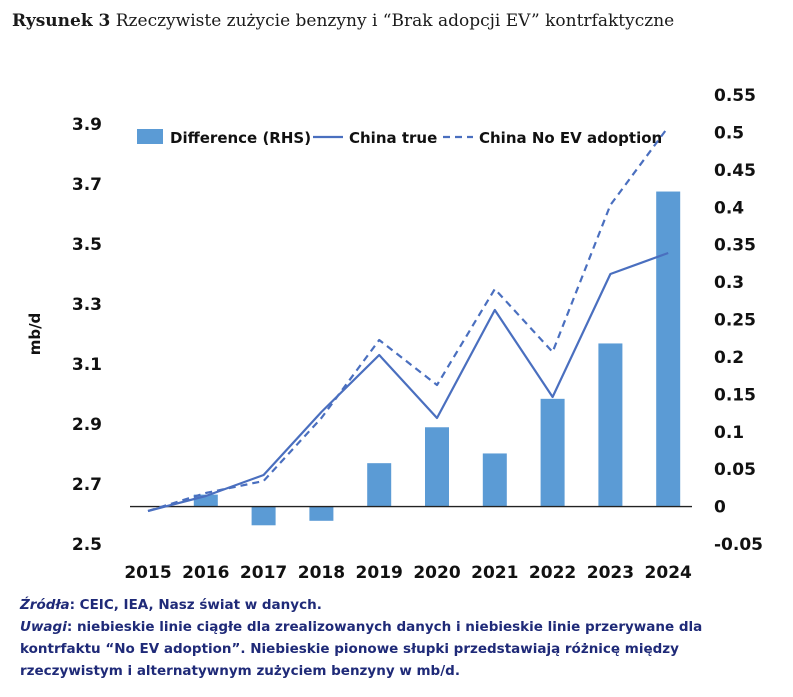  I want to click on legend-label-difference: Difference (RHS), so click(240, 138).